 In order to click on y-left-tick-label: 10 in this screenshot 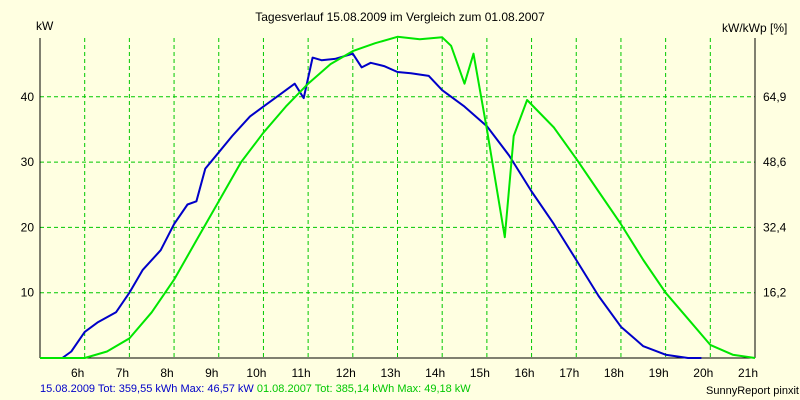, I will do `click(28, 293)`.